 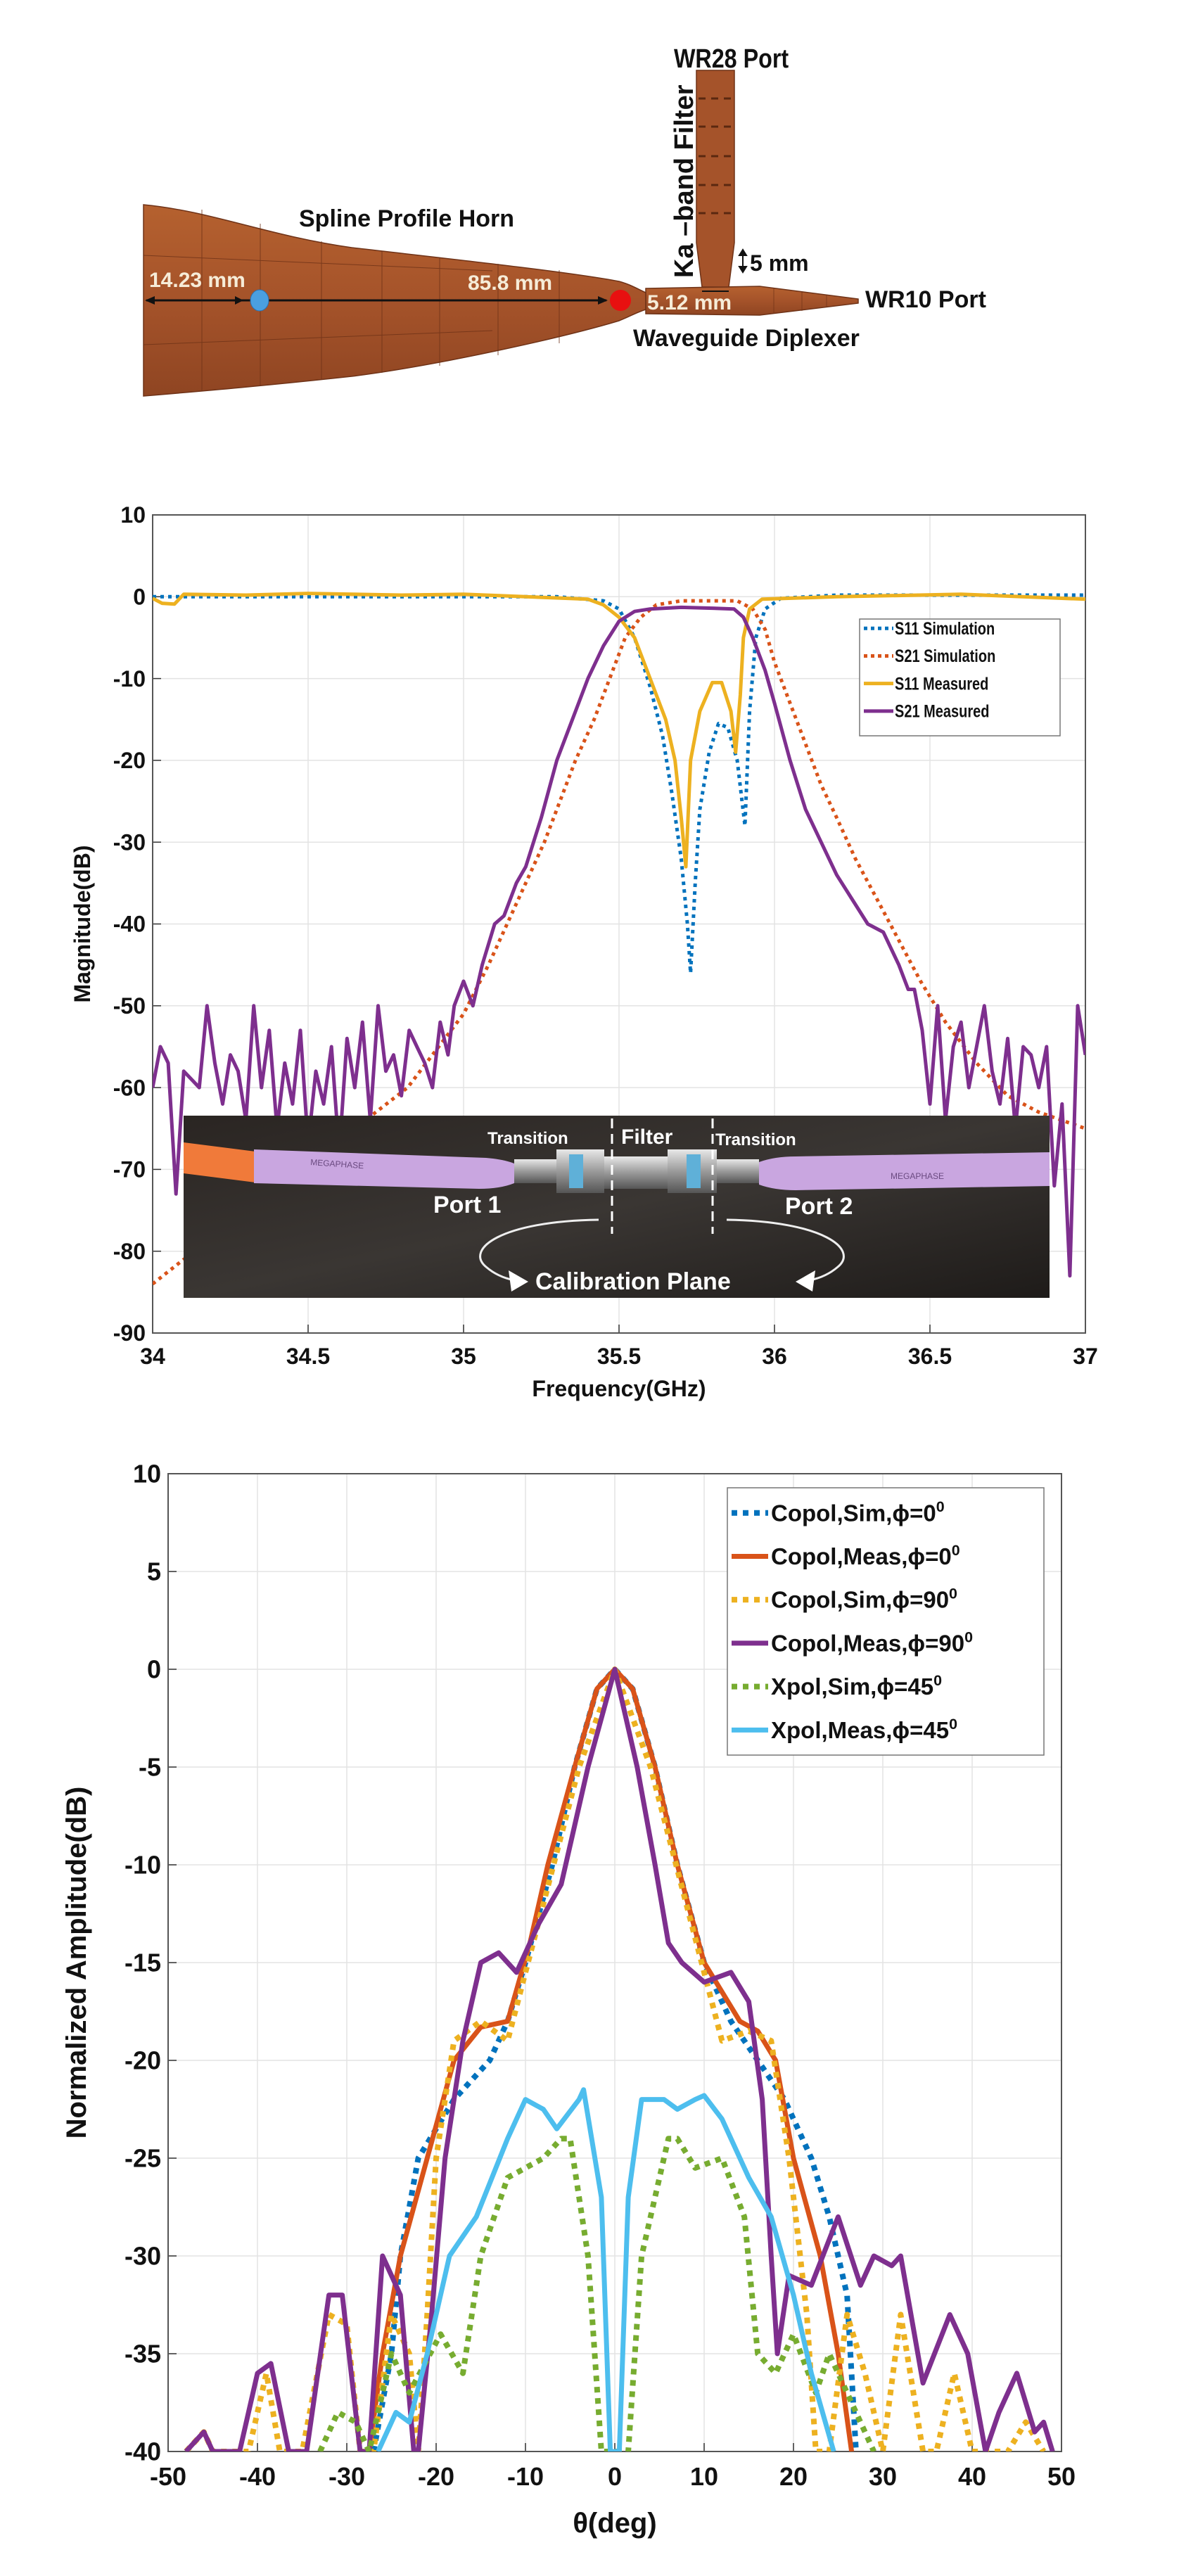 What do you see at coordinates (259, 300) in the screenshot?
I see `phase-center-marker-blue` at bounding box center [259, 300].